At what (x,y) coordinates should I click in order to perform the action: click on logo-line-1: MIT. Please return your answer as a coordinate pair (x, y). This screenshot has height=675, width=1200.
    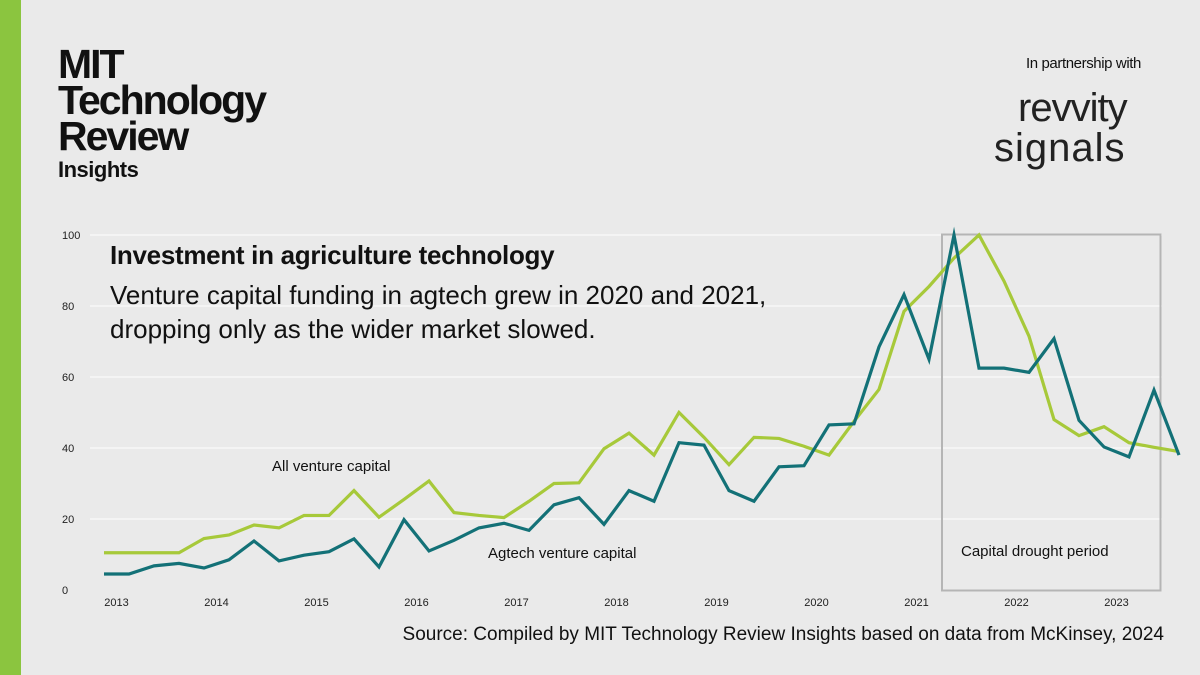
    Looking at the image, I should click on (91, 64).